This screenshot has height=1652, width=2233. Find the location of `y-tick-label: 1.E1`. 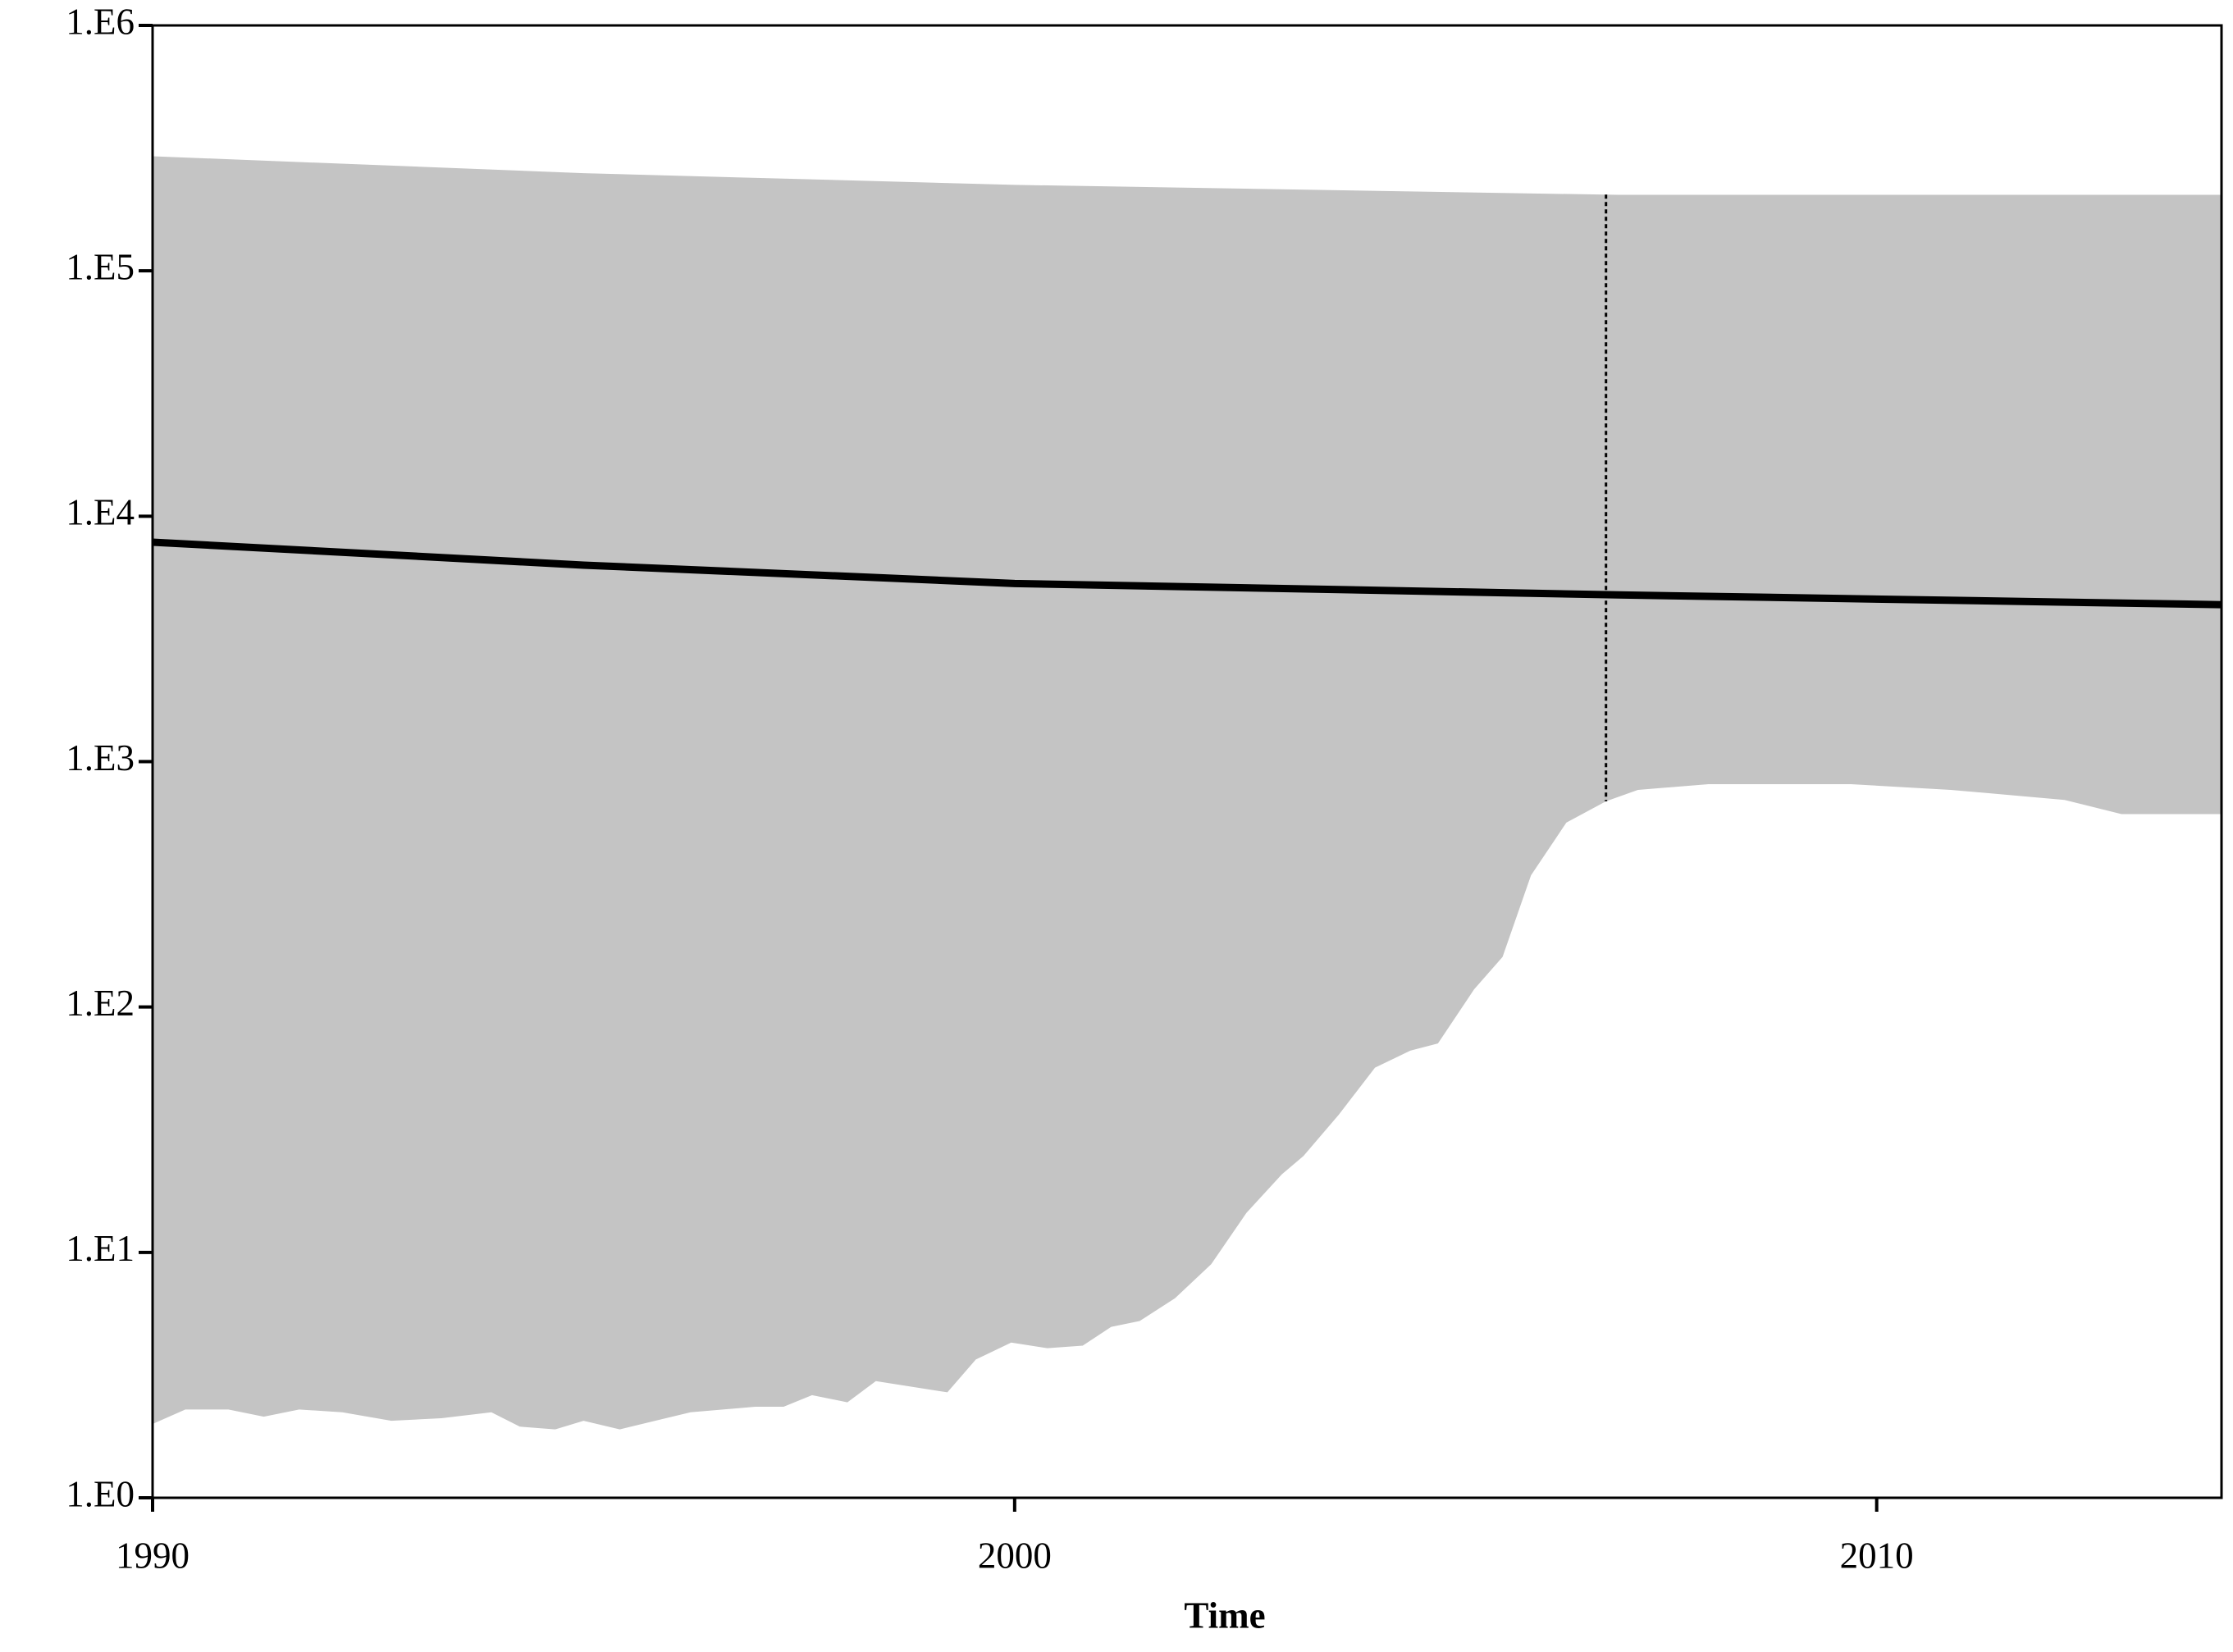

y-tick-label: 1.E1 is located at coordinates (100, 1248).